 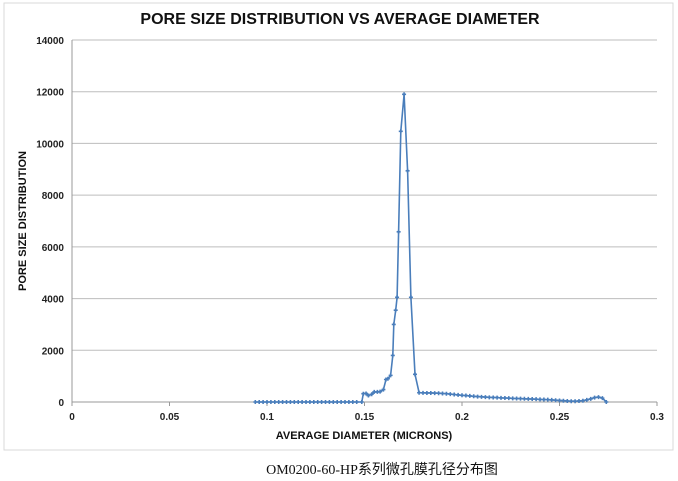 What do you see at coordinates (657, 417) in the screenshot?
I see `x-tick-label: 0.3` at bounding box center [657, 417].